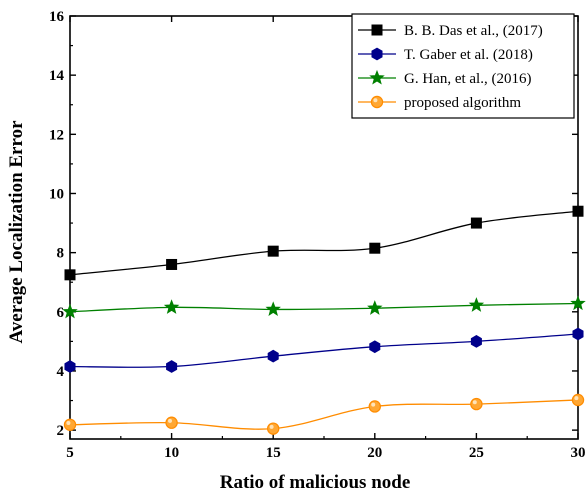 The height and width of the screenshot is (494, 587). Describe the element at coordinates (61, 313) in the screenshot. I see `y-tick-label: 6` at that location.